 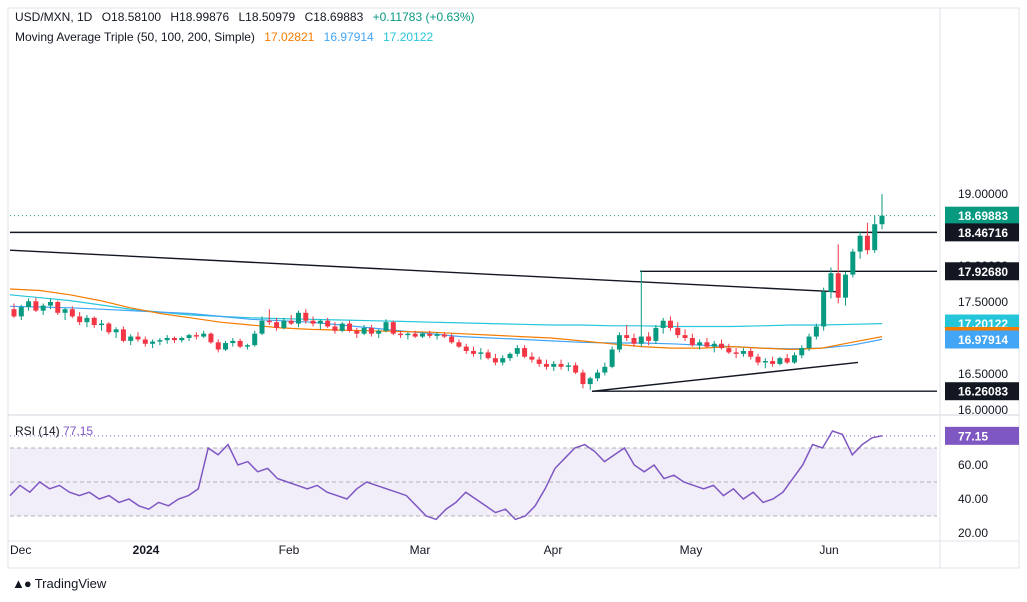 What do you see at coordinates (983, 410) in the screenshot?
I see `price-tick-label: 16.00000` at bounding box center [983, 410].